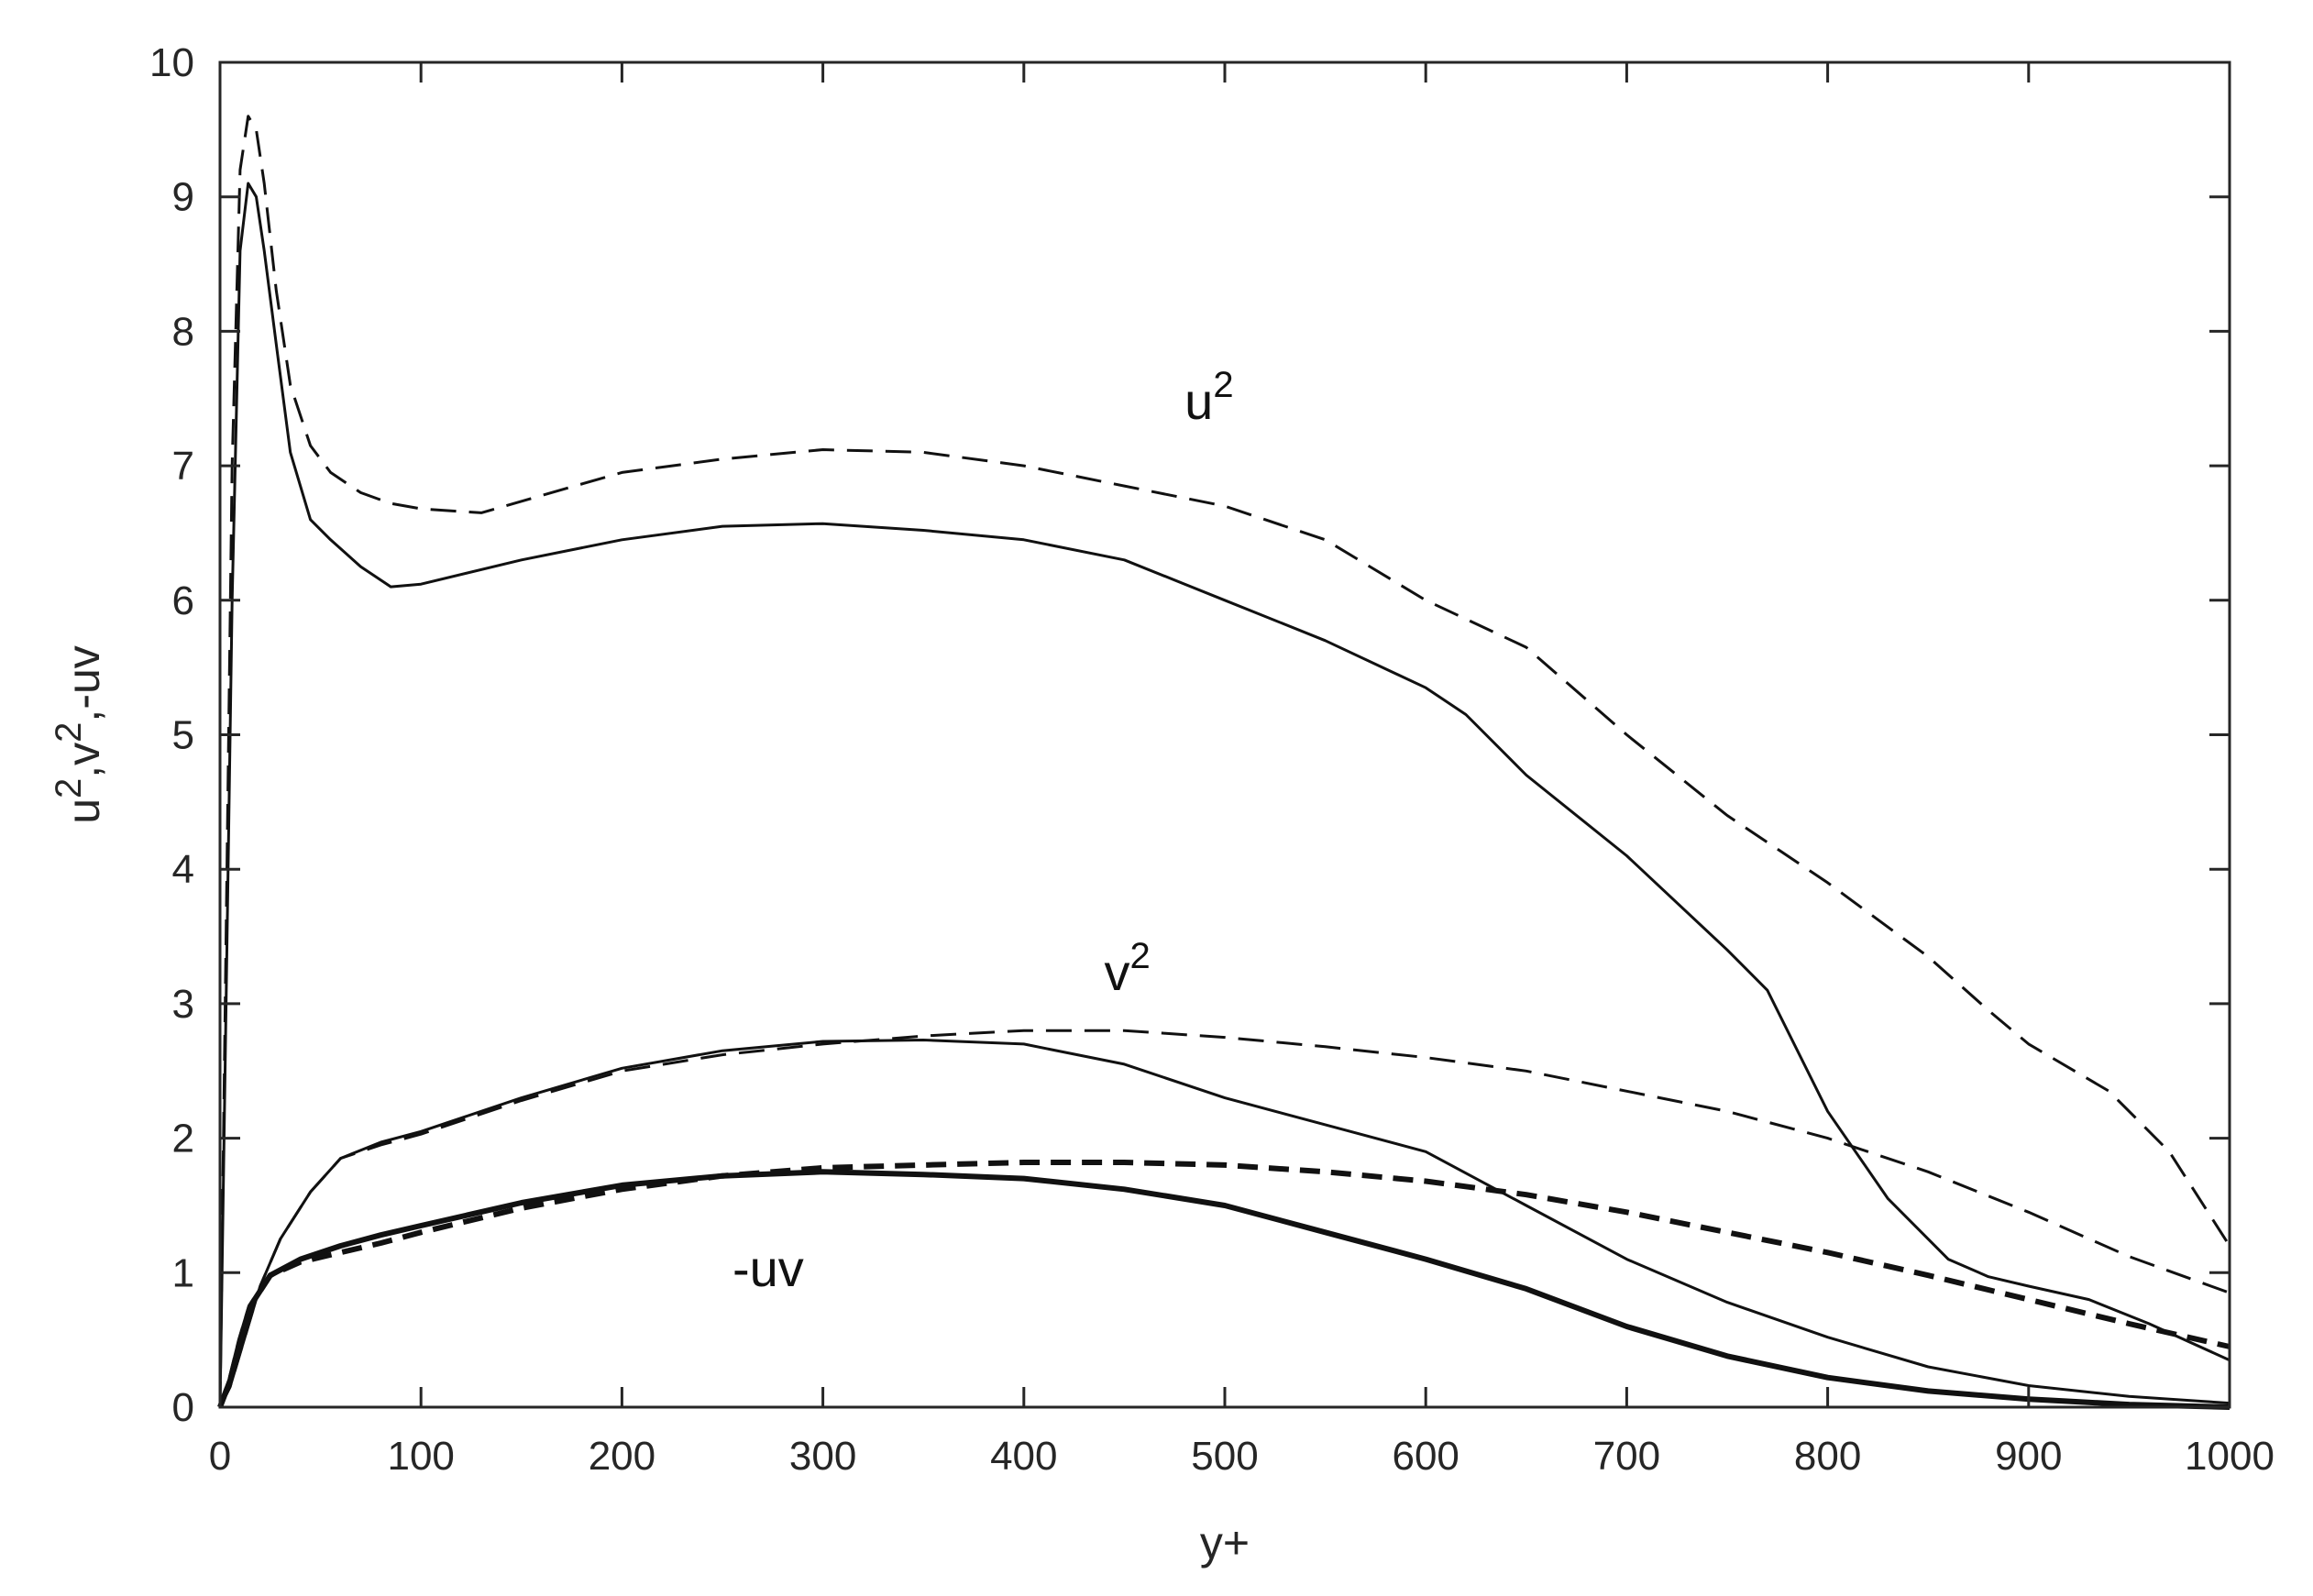 This screenshot has height=1596, width=2313. What do you see at coordinates (69, 732) in the screenshot?
I see `y-label-sup2: 2` at bounding box center [69, 732].